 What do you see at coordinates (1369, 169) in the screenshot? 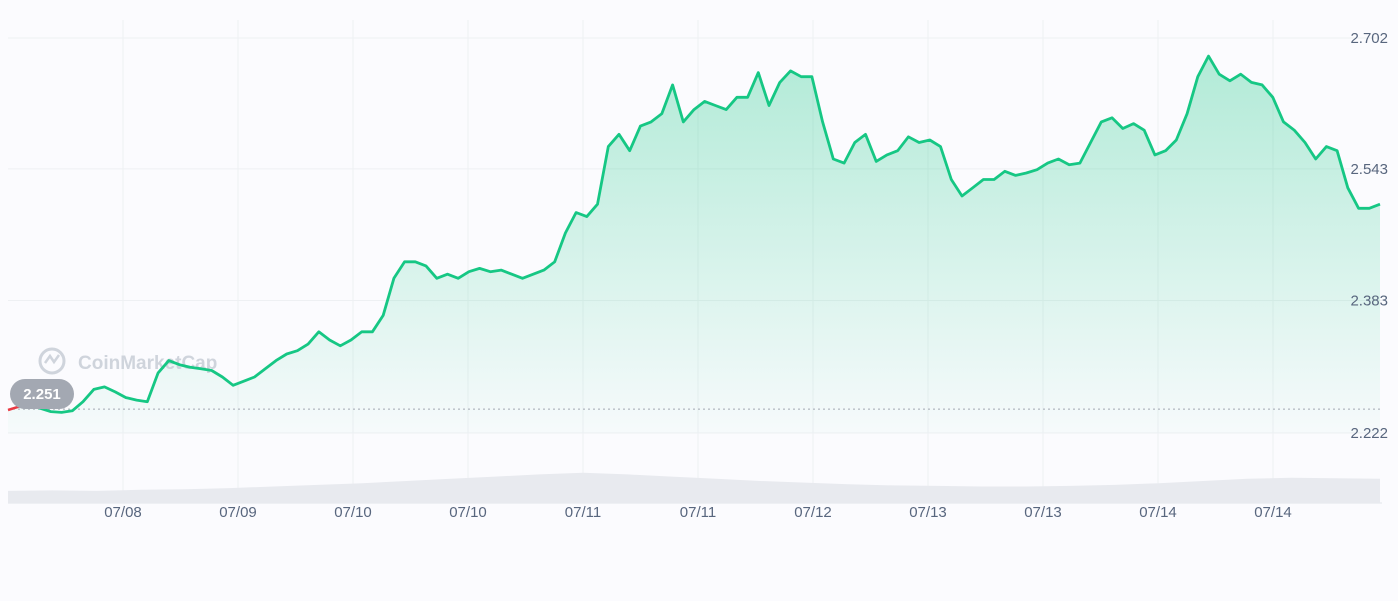
I see `y-tick-label-2: 2.543` at bounding box center [1369, 169].